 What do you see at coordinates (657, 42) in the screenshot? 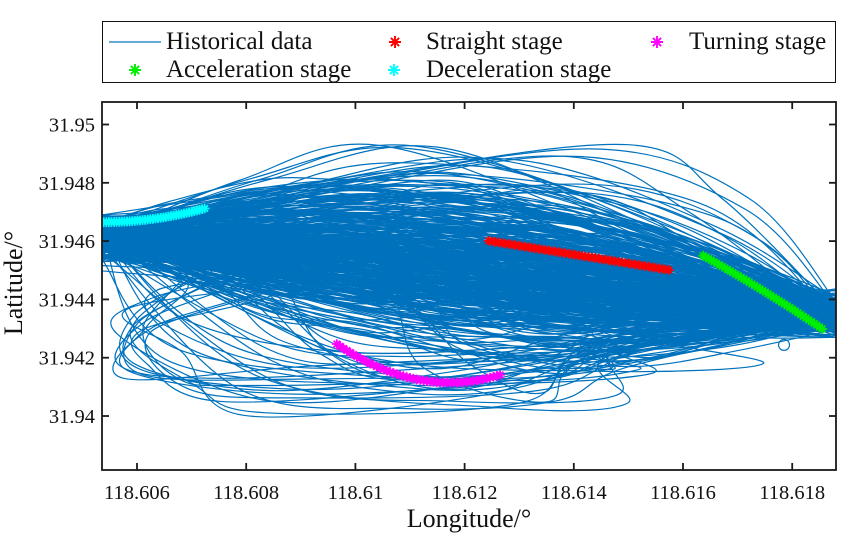
I see `legend-asterisk-turning` at bounding box center [657, 42].